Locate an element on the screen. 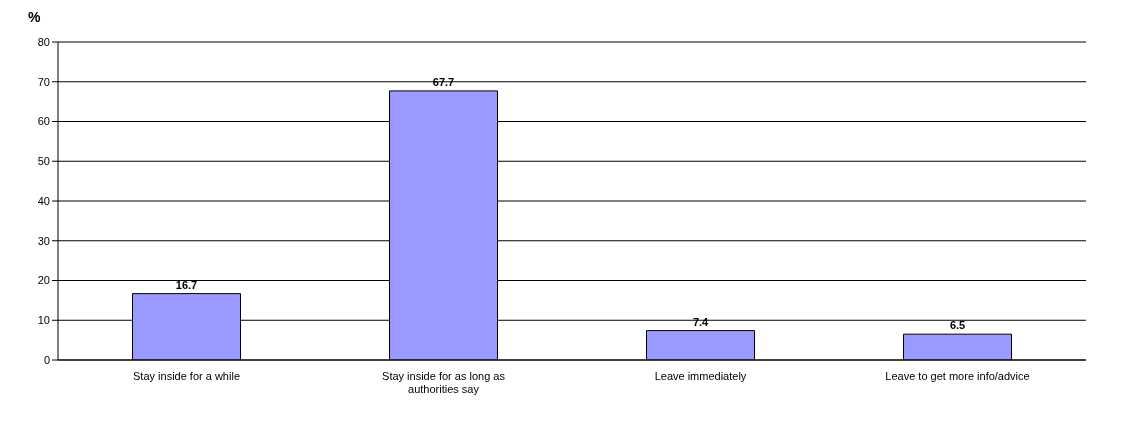 The width and height of the screenshot is (1125, 427). y-tick-label: 70 is located at coordinates (43, 81).